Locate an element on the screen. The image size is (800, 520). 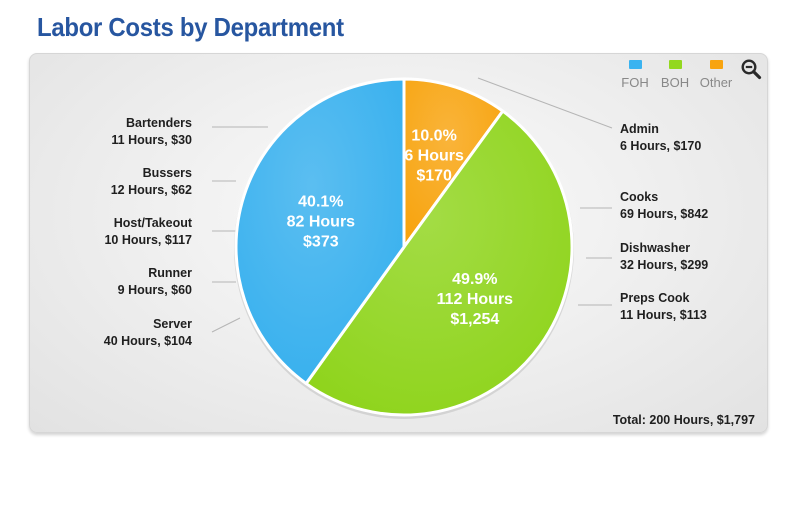
slice-label-boh-percent: 49.9% is located at coordinates (474, 279).